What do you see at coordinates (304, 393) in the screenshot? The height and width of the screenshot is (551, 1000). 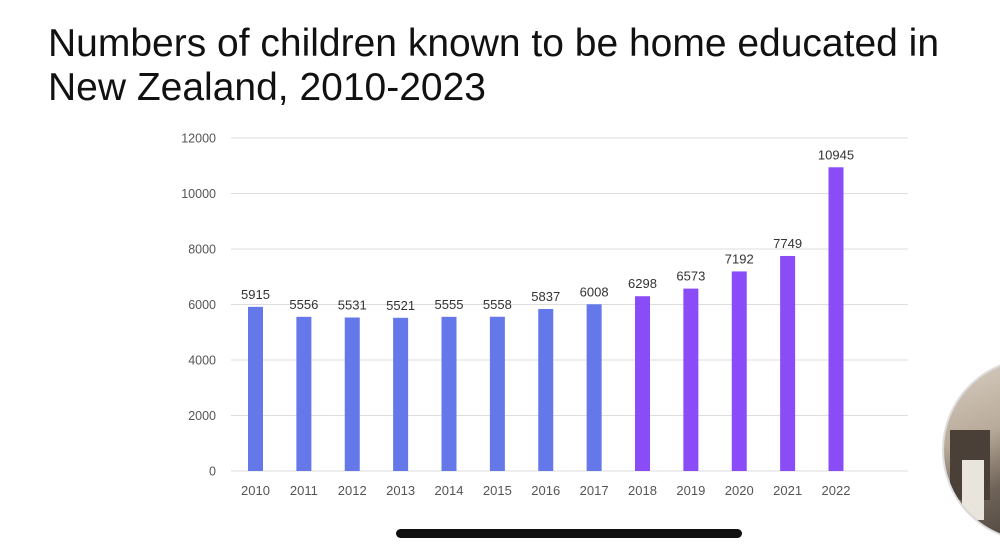 I see `bar-2011` at bounding box center [304, 393].